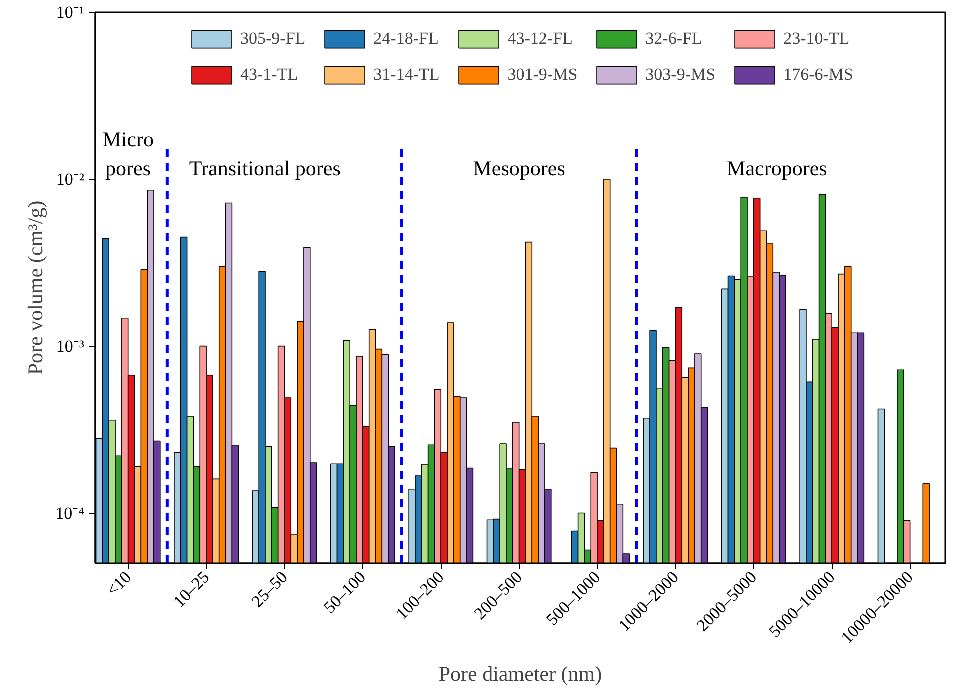  Describe the element at coordinates (681, 75) in the screenshot. I see `legend-label: 303-9-MS` at that location.